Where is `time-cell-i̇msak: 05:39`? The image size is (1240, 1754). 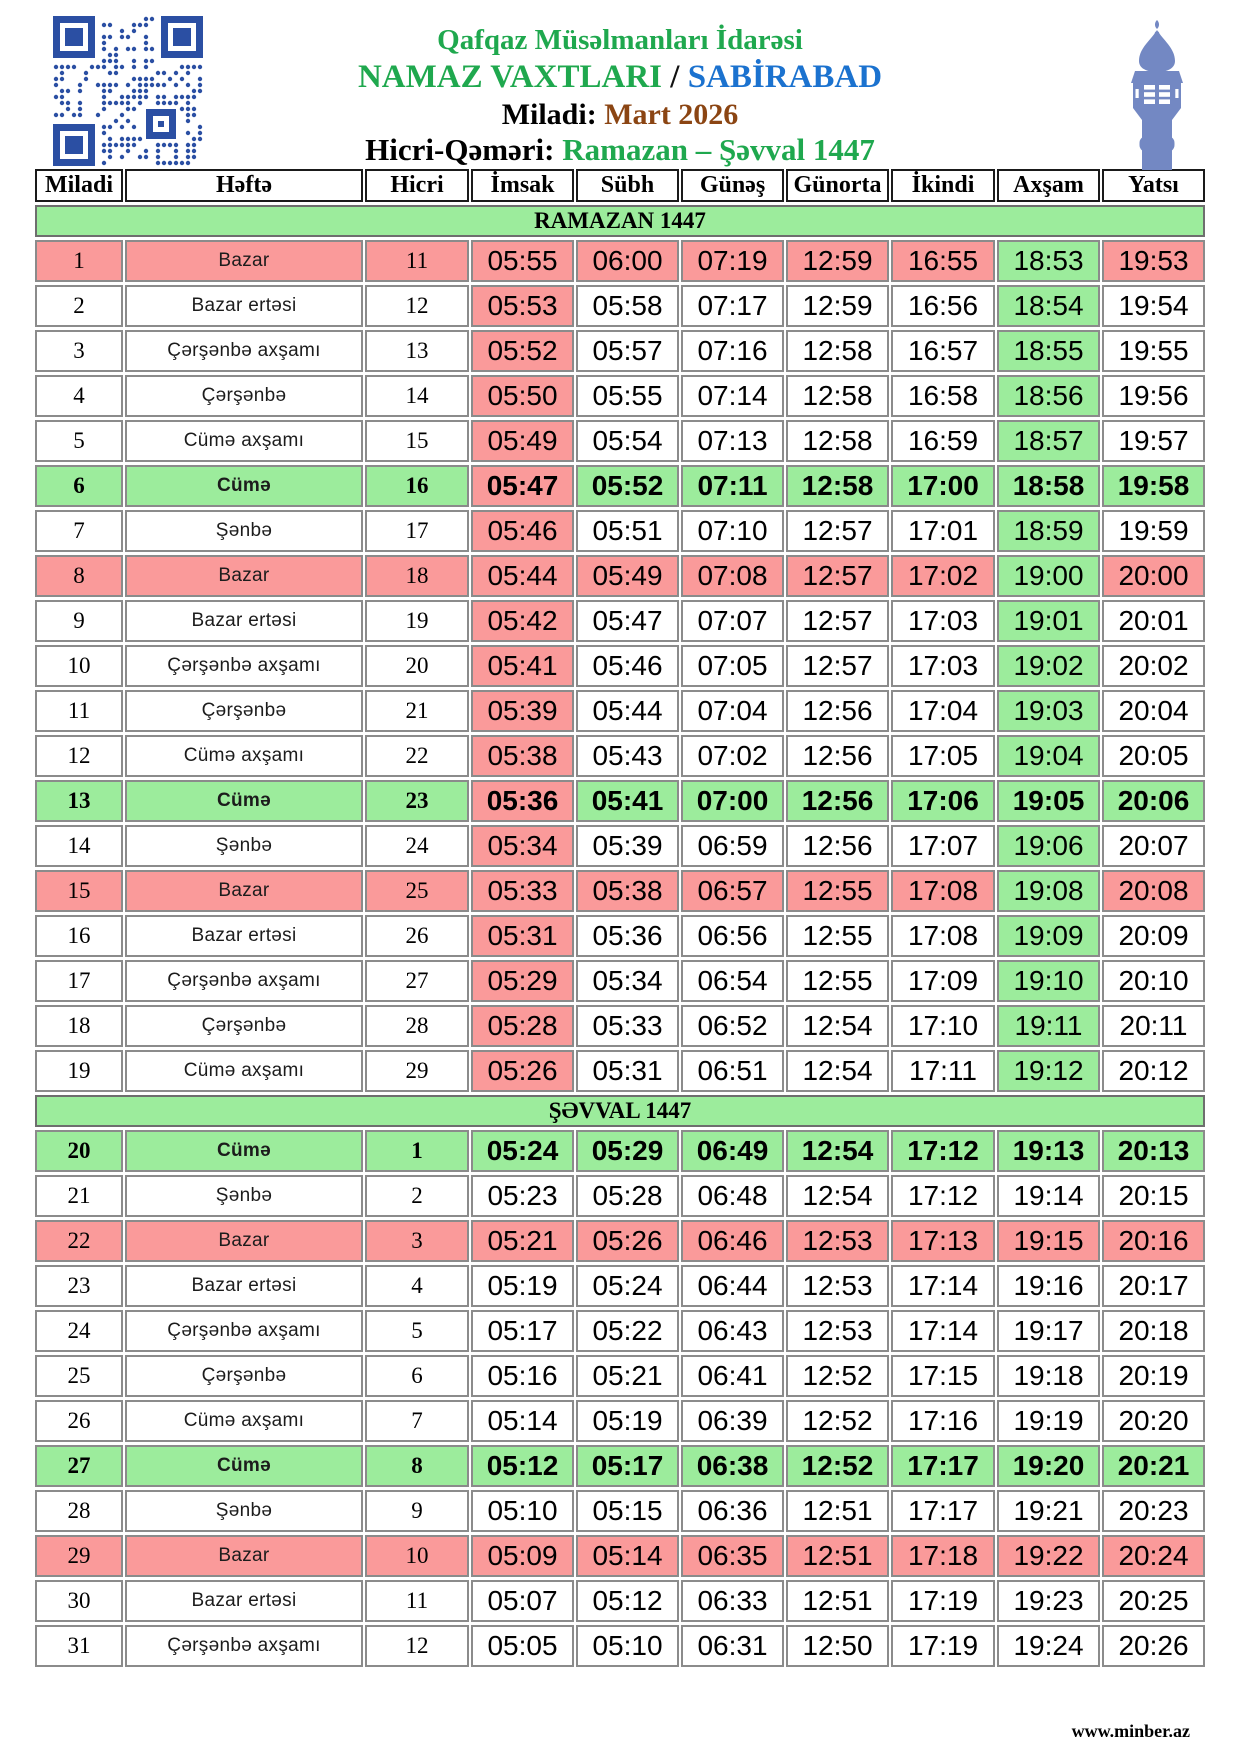
time-cell-i̇msak: 05:39 is located at coordinates (522, 711).